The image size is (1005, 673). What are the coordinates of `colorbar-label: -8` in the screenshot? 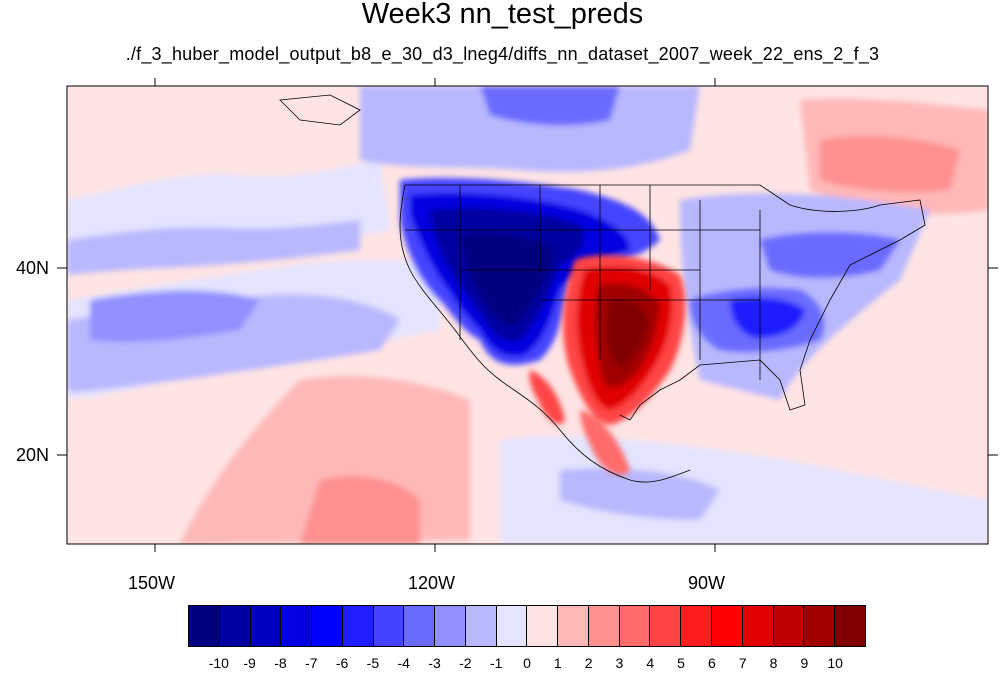 It's located at (280, 663).